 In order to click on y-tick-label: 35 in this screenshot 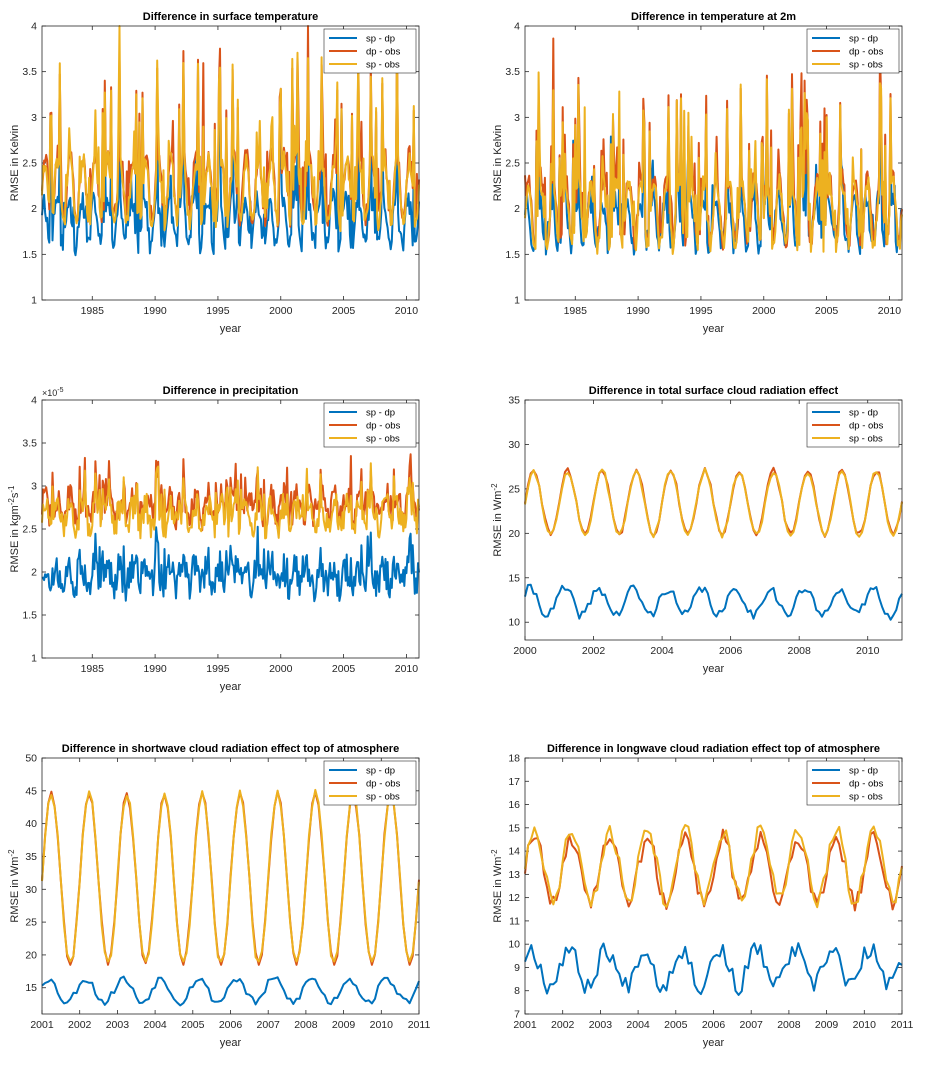, I will do `click(514, 401)`.